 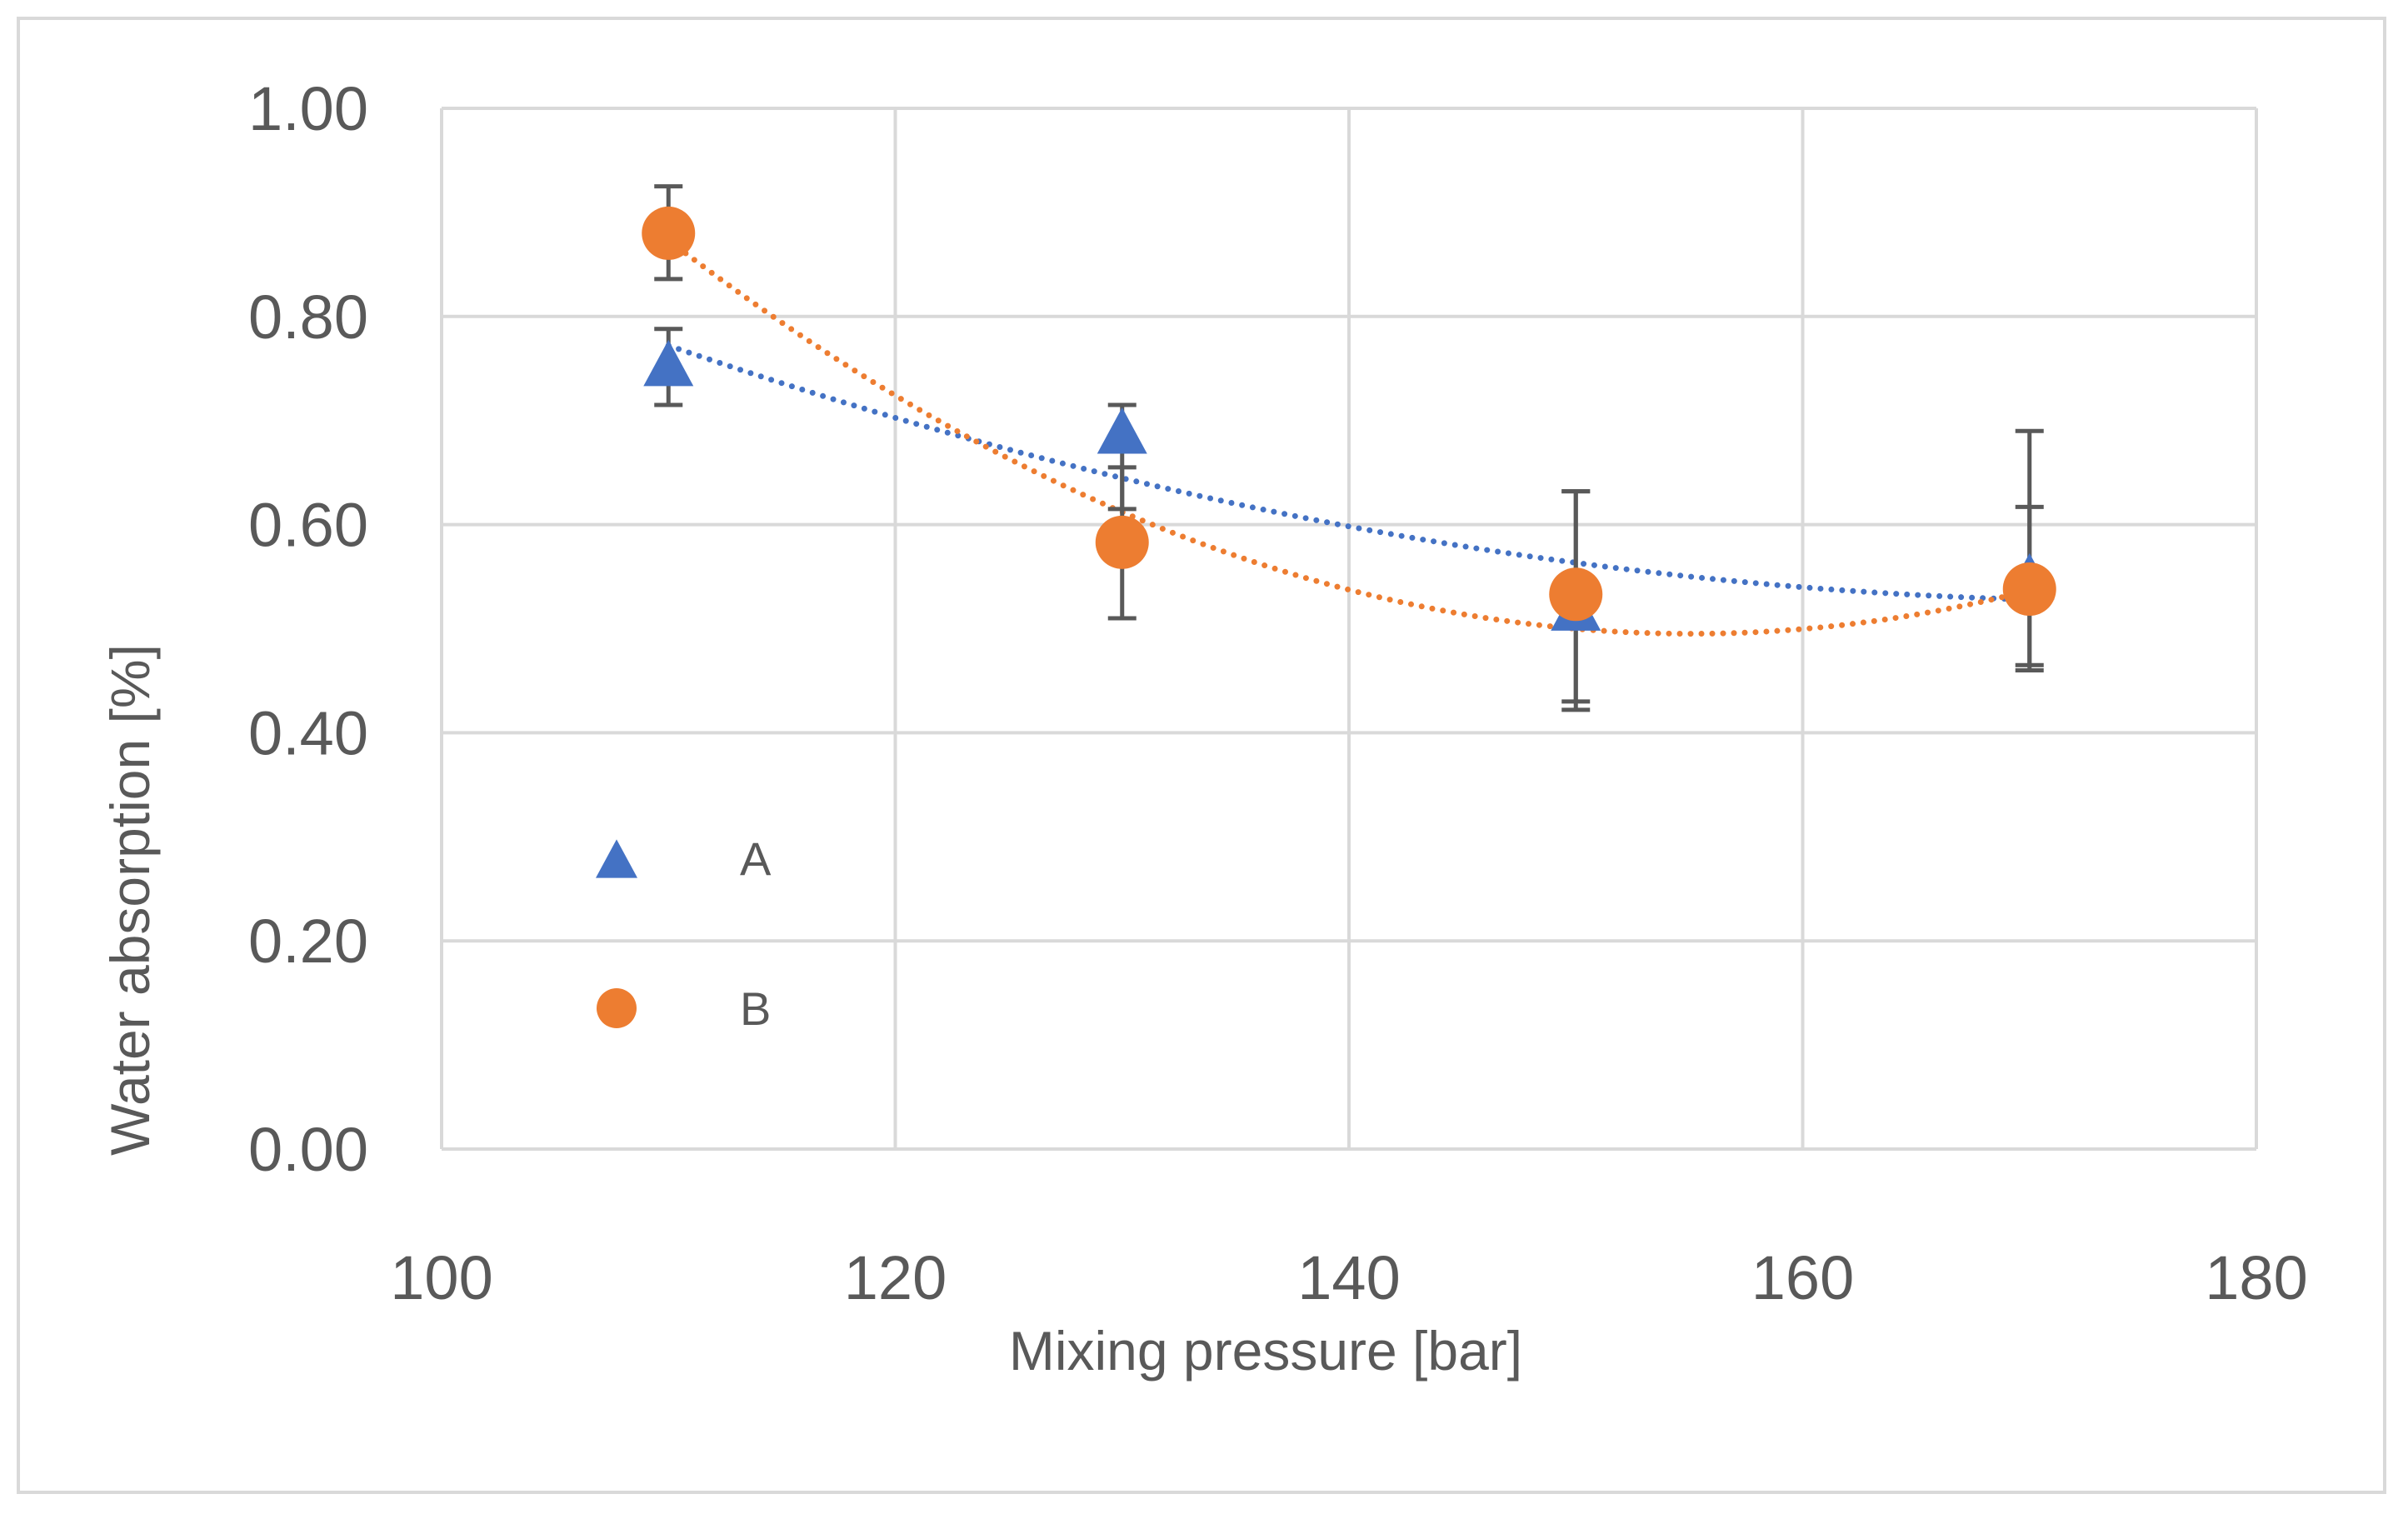 What do you see at coordinates (684, 933) in the screenshot?
I see `legend: AB` at bounding box center [684, 933].